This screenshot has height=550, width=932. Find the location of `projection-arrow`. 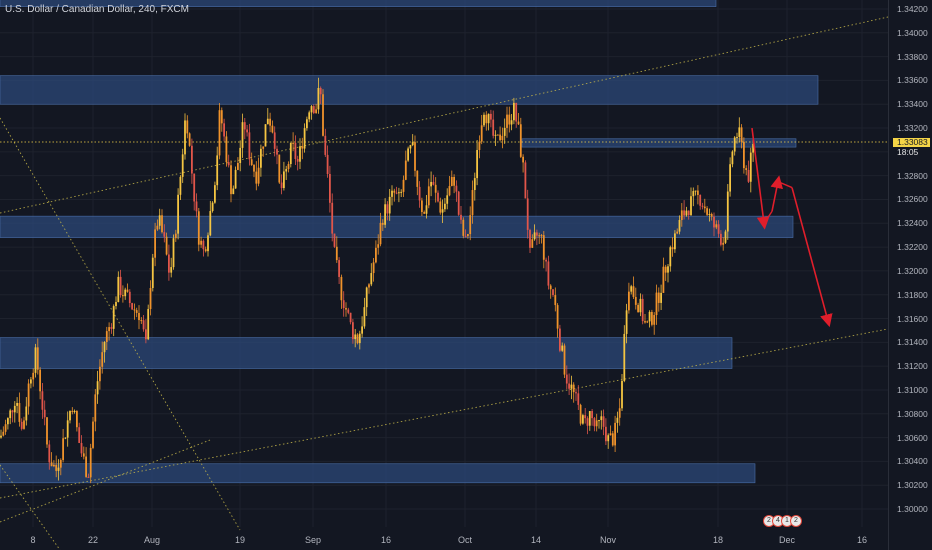

projection-arrow is located at coordinates (812, 257).